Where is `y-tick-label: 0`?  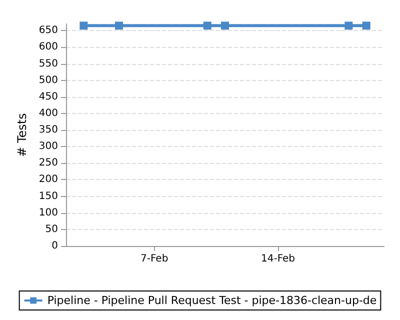
y-tick-label: 0 is located at coordinates (55, 246).